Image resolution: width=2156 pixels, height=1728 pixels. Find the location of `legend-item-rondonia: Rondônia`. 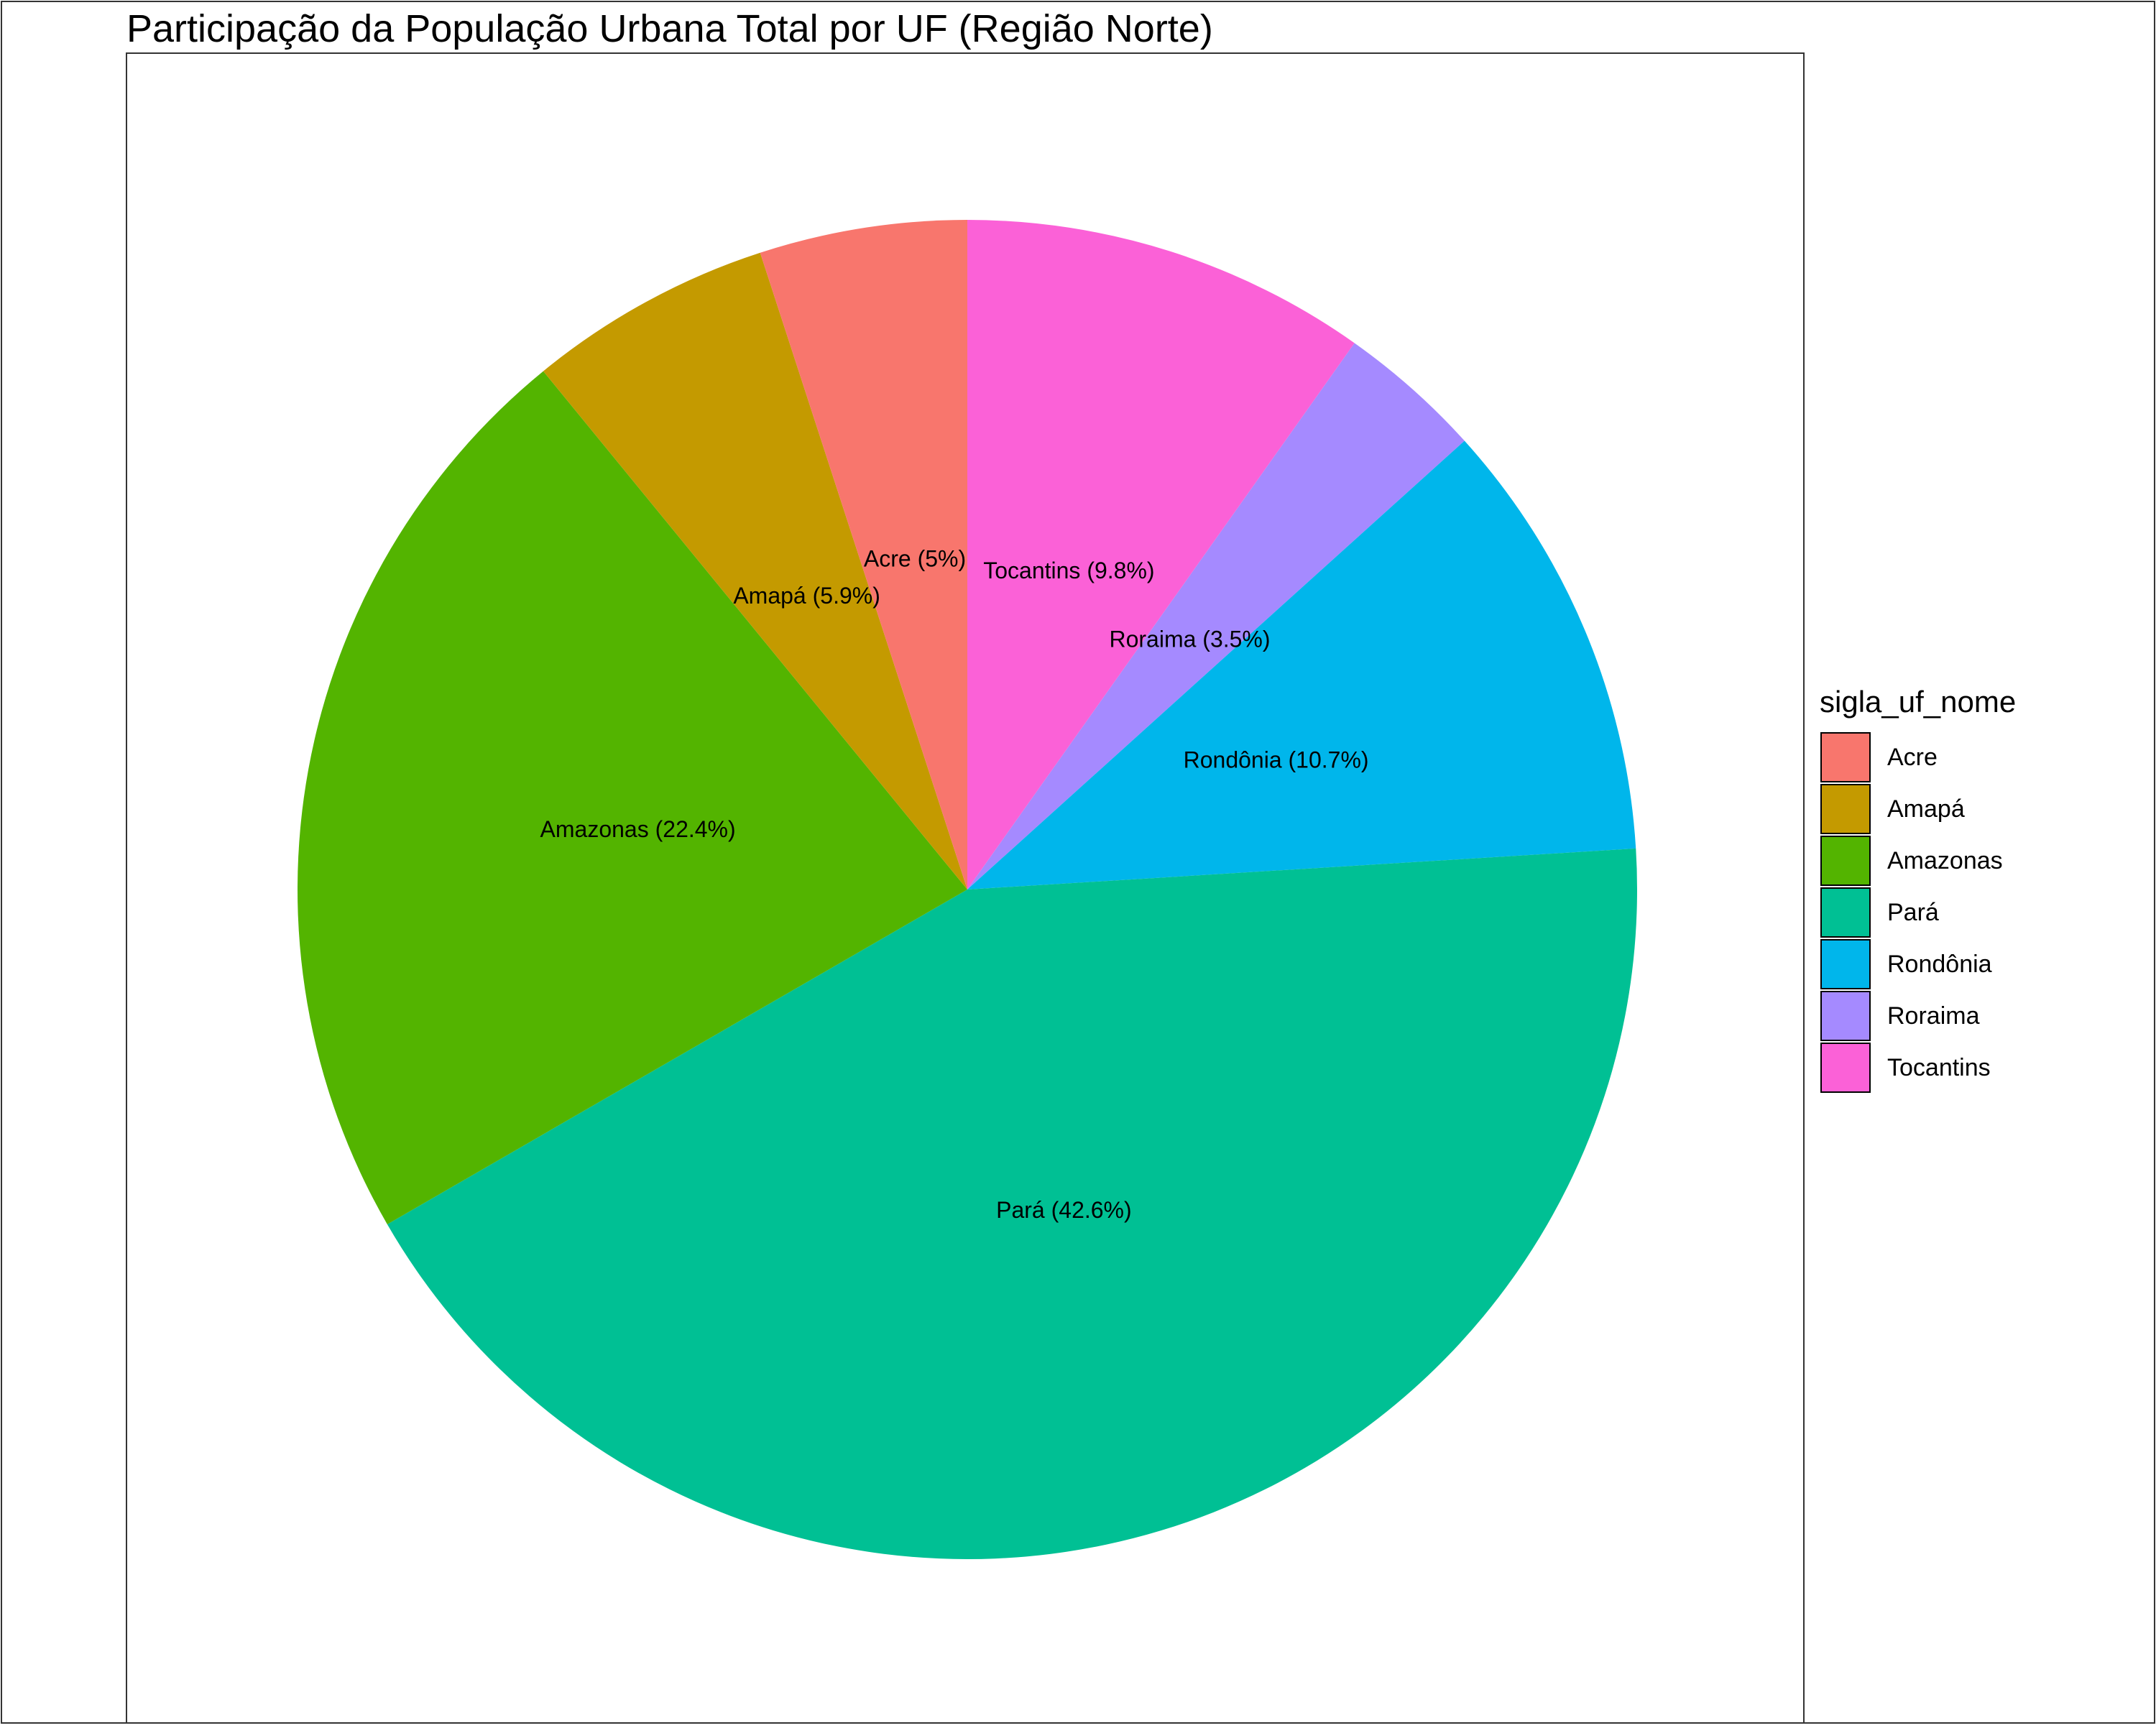

legend-item-rondonia: Rondônia is located at coordinates (1906, 964).